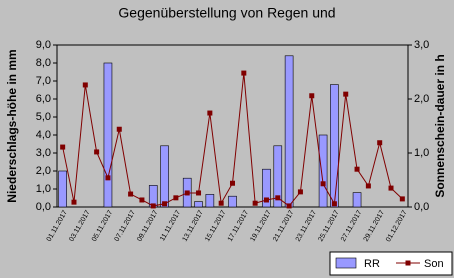 The height and width of the screenshot is (278, 454). What do you see at coordinates (328, 225) in the screenshot?
I see `x-tick-label: 25.11.2017` at bounding box center [328, 225].